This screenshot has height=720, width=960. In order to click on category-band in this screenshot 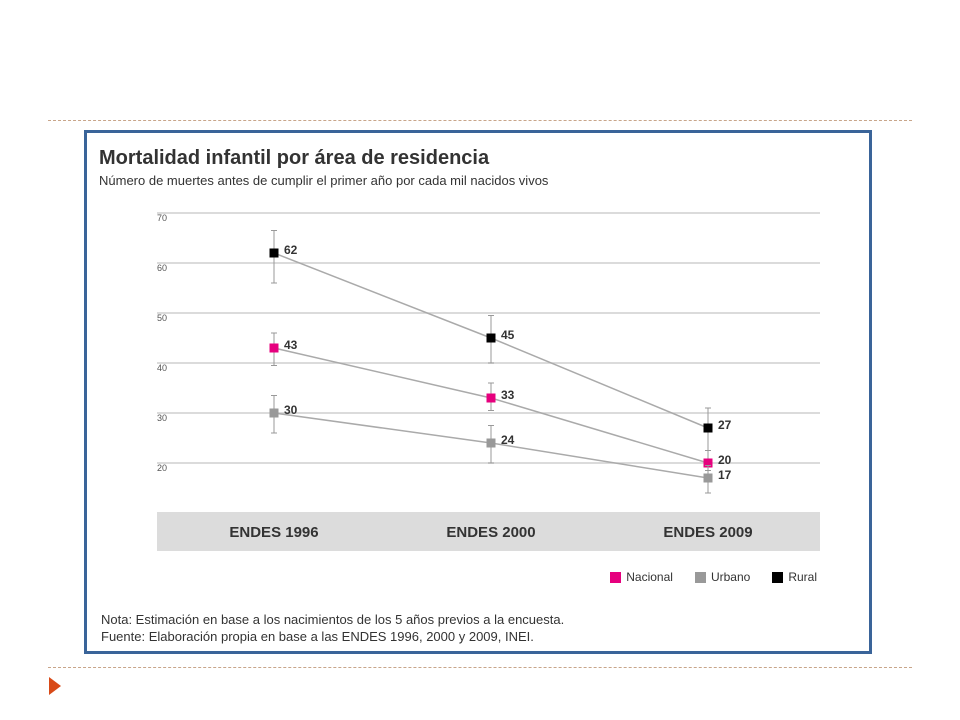, I will do `click(488, 531)`.